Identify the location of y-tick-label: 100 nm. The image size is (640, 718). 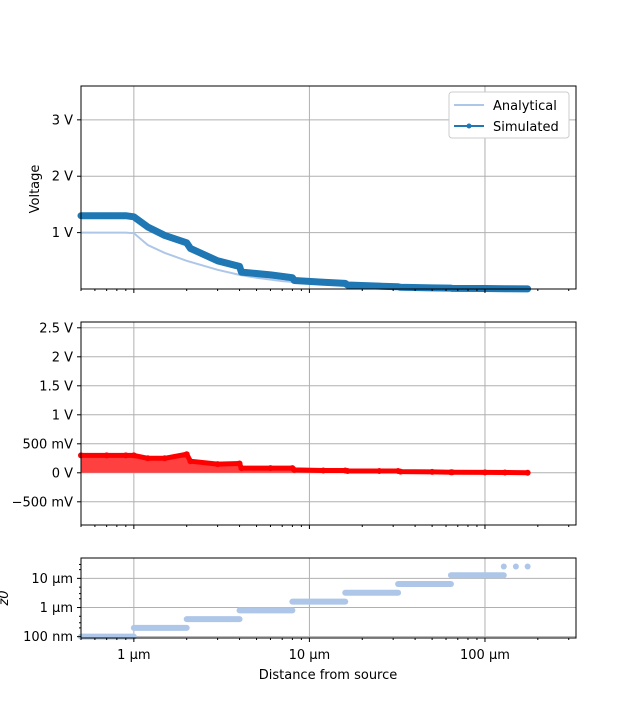
(48, 637).